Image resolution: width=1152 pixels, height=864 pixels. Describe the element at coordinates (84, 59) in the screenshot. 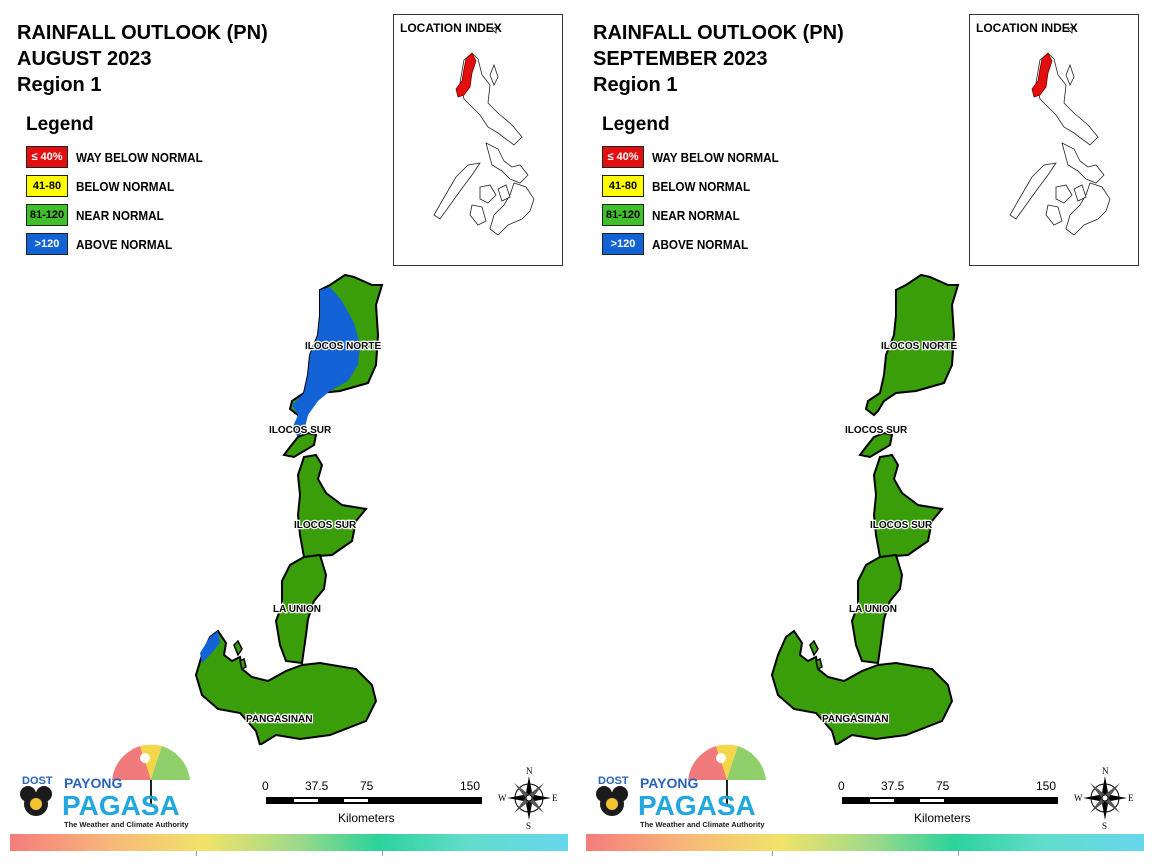

I see `title-line-2: AUGUST 2023` at that location.